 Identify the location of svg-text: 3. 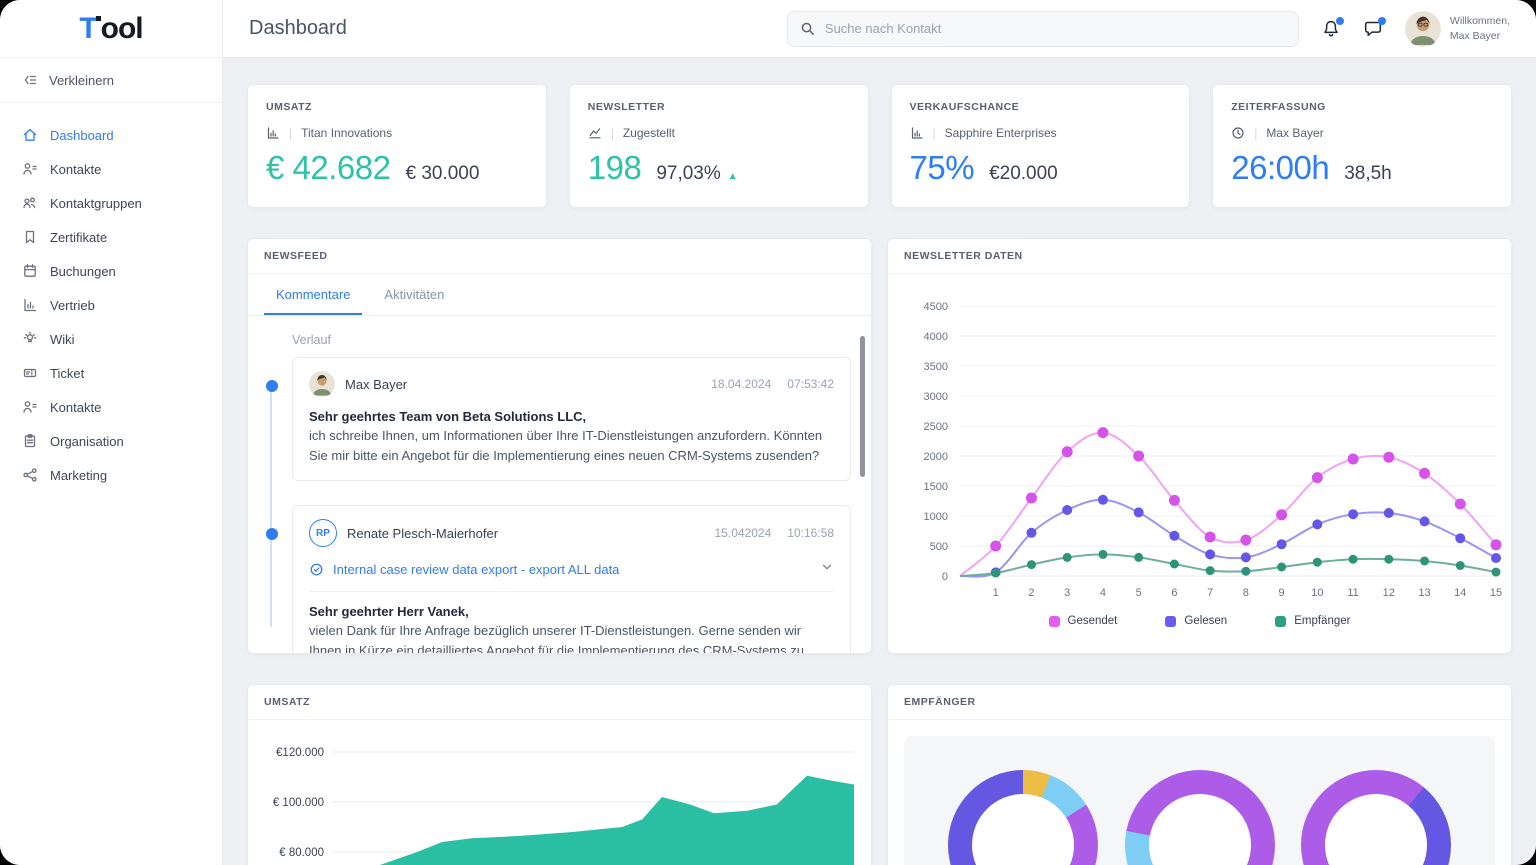
(1067, 593).